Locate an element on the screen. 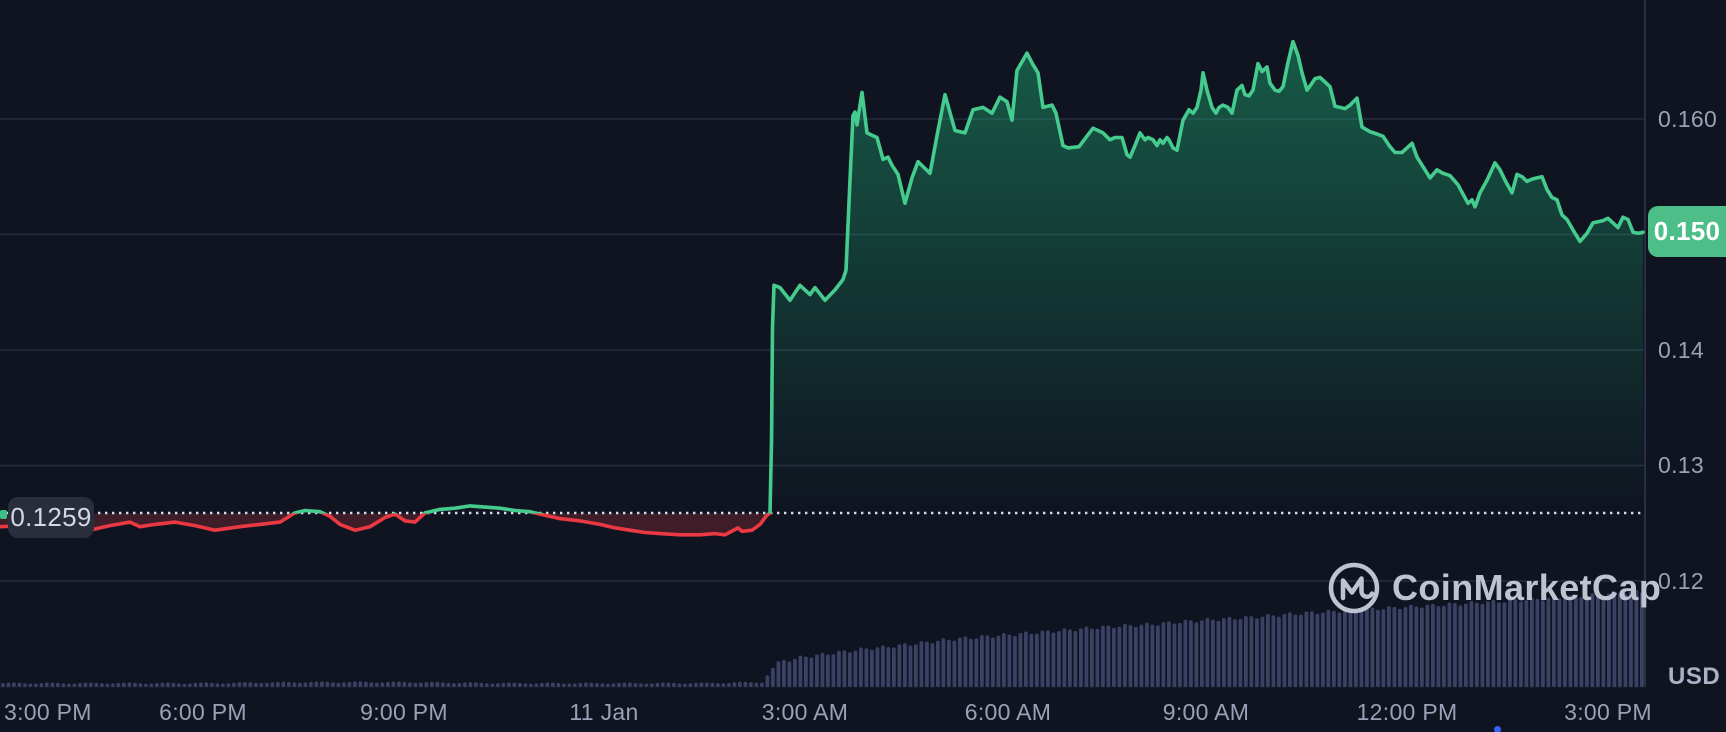 The image size is (1726, 732). watermark-text: CoinMarketCap is located at coordinates (1527, 587).